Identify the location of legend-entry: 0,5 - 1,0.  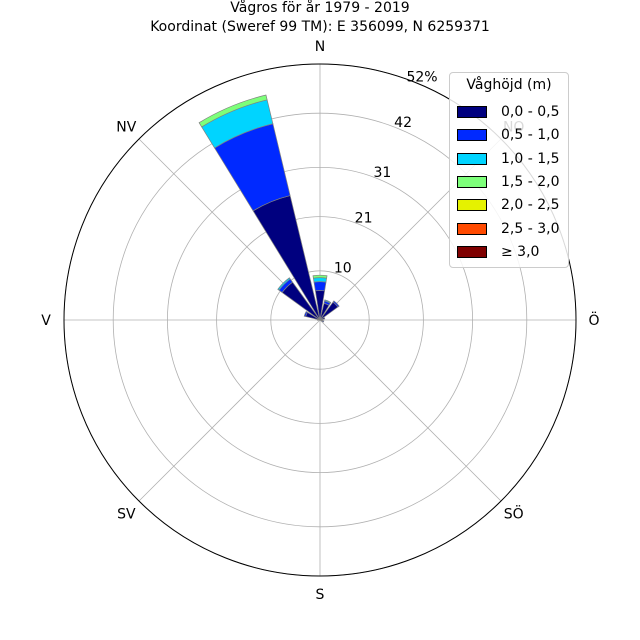
(511, 135).